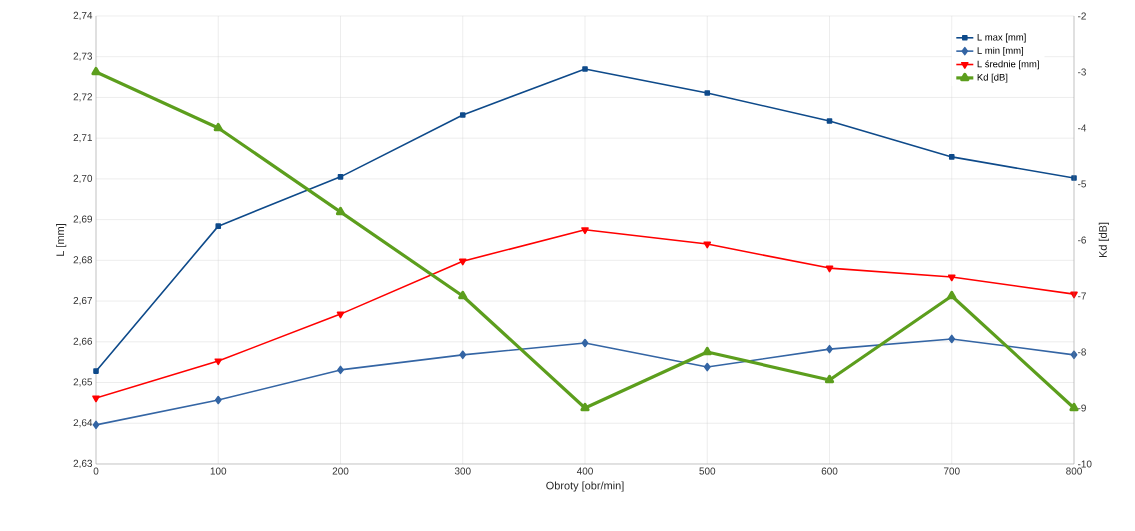  I want to click on y2-tick-label: -6, so click(1081, 240).